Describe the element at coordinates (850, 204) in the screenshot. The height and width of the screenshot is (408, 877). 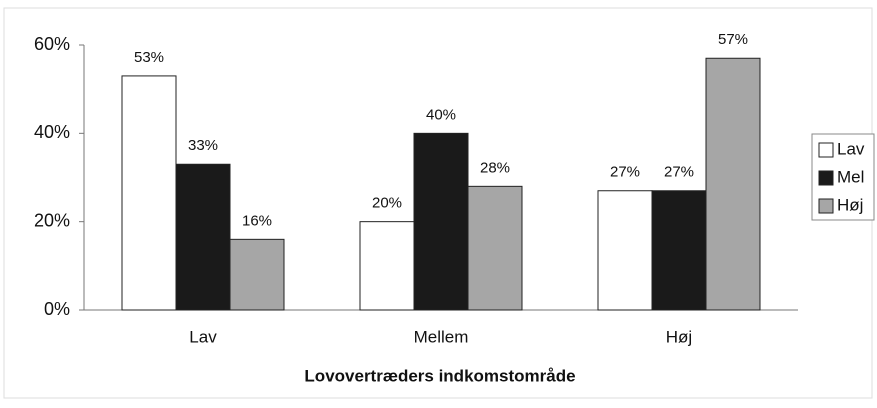
I see `legend-label: Høj` at that location.